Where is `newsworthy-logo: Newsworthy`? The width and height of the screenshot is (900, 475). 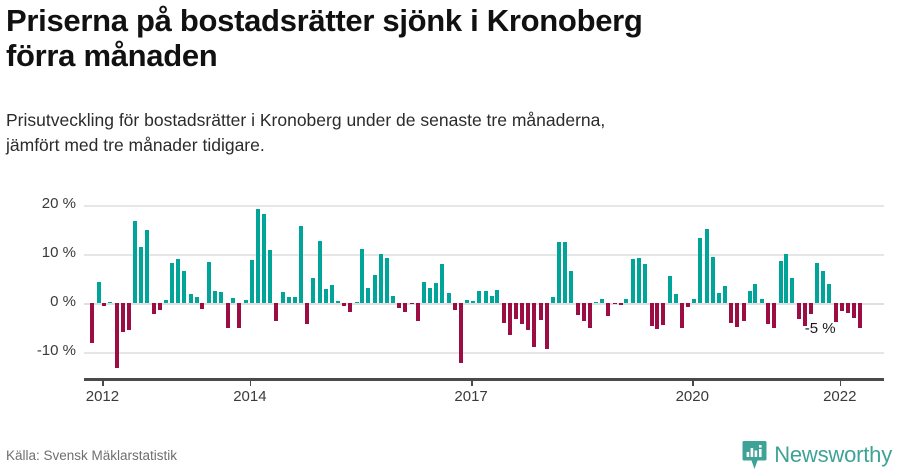 newsworthy-logo: Newsworthy is located at coordinates (817, 455).